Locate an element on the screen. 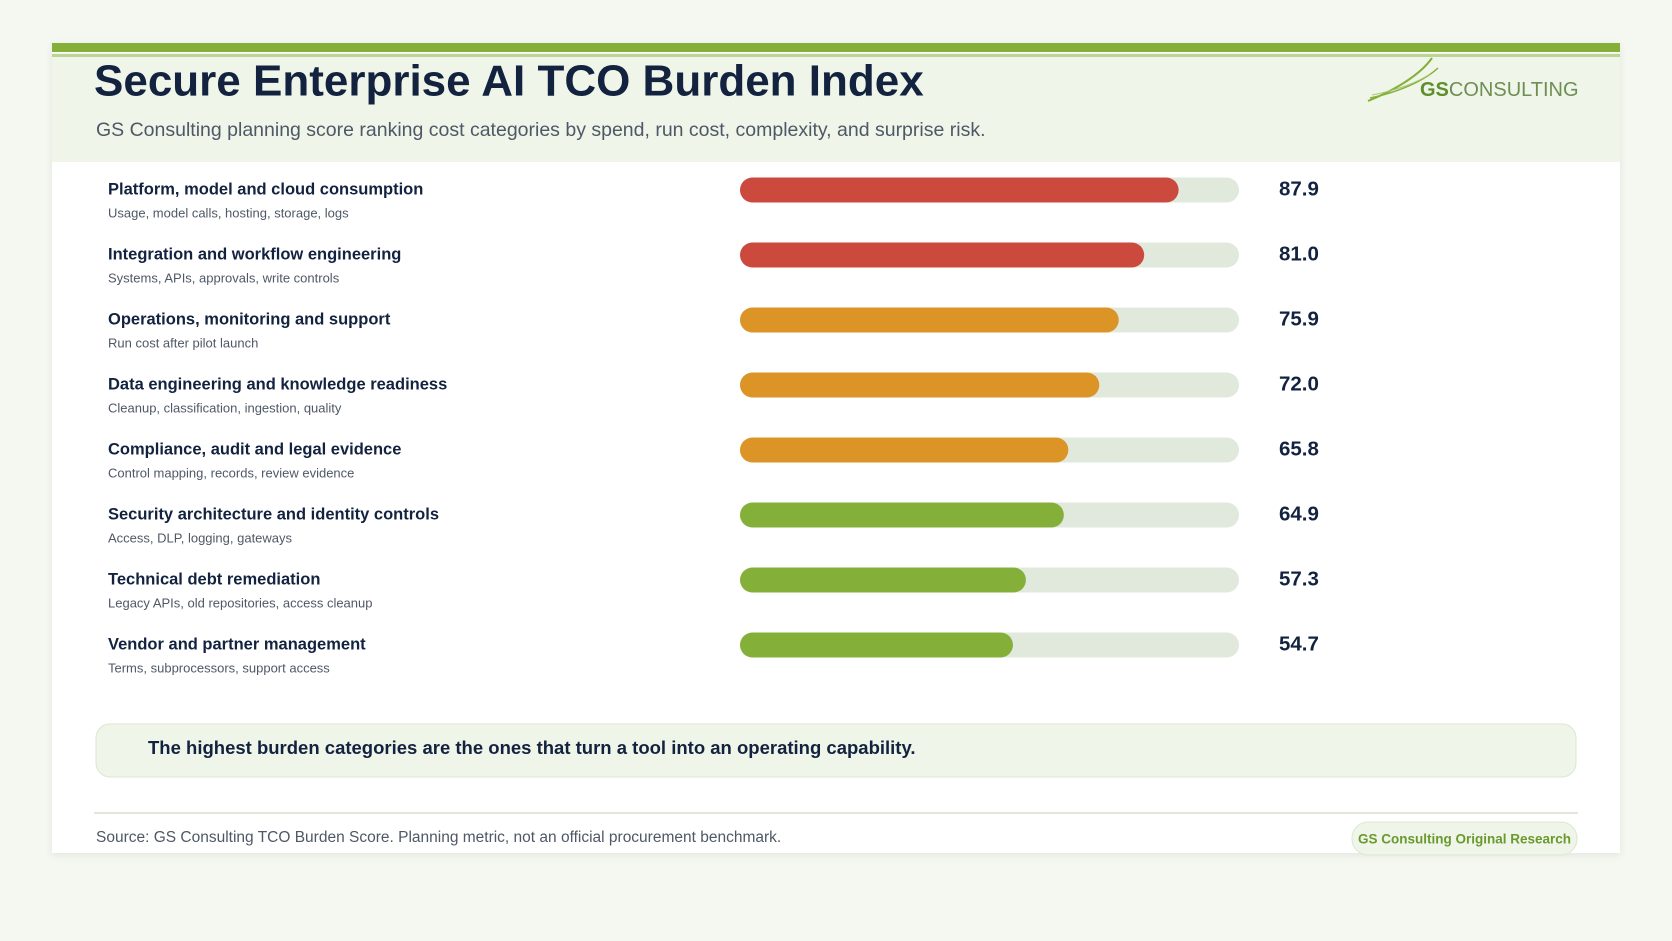  logo-text: GSCONSULTING is located at coordinates (1499, 90).